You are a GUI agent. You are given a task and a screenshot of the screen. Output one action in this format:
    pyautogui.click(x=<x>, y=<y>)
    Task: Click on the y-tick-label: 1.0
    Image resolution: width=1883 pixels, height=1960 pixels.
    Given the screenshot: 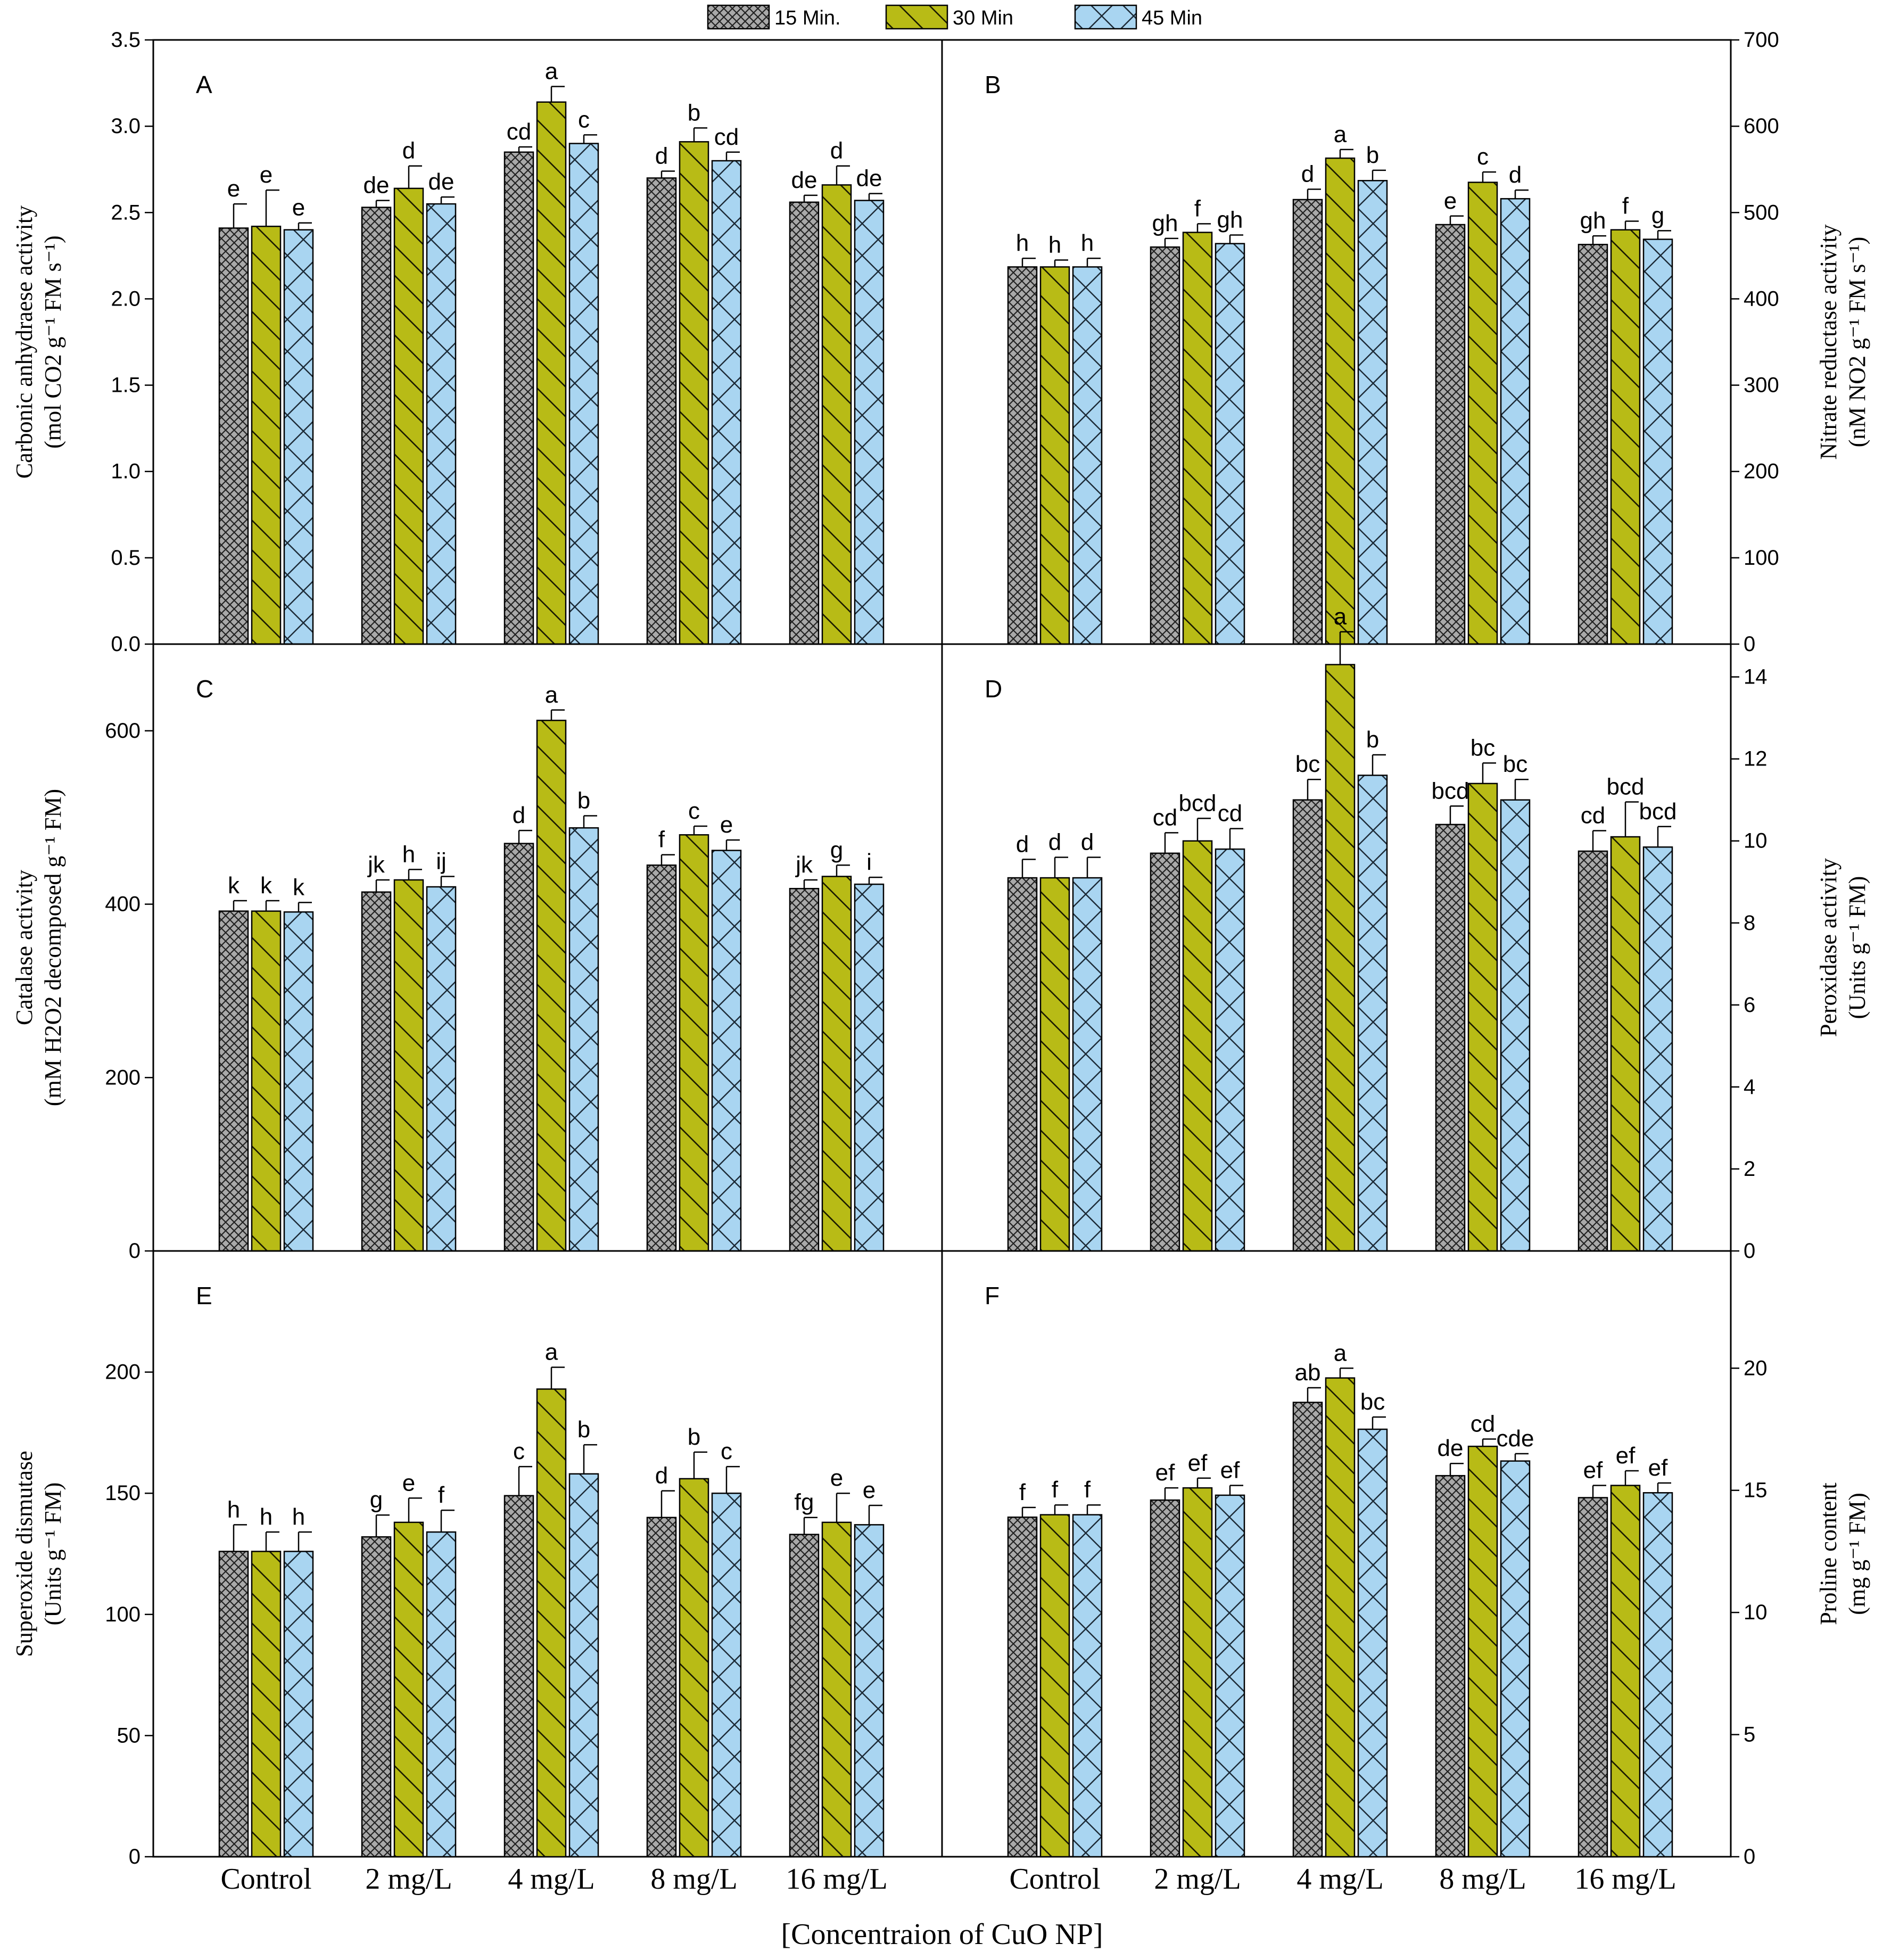 What is the action you would take?
    pyautogui.click(x=126, y=471)
    